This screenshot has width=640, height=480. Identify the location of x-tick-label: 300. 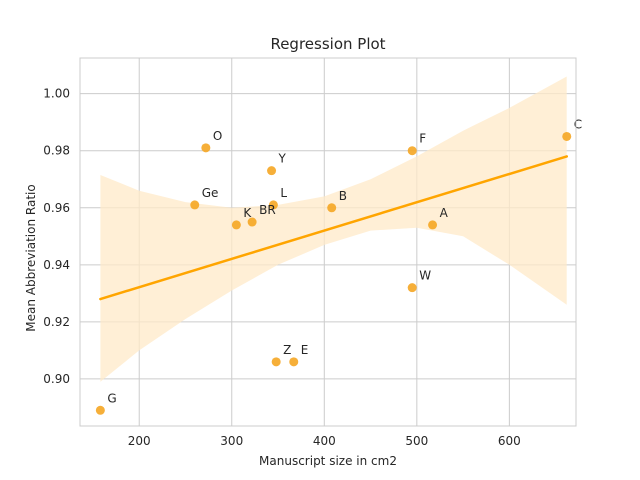
(231, 441).